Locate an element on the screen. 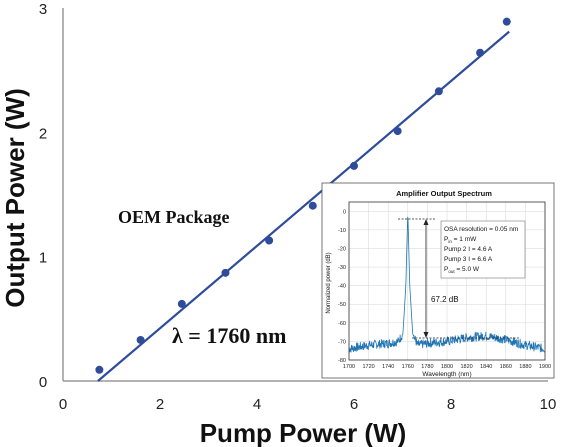  main-y-tick-label: 0 is located at coordinates (43, 382).